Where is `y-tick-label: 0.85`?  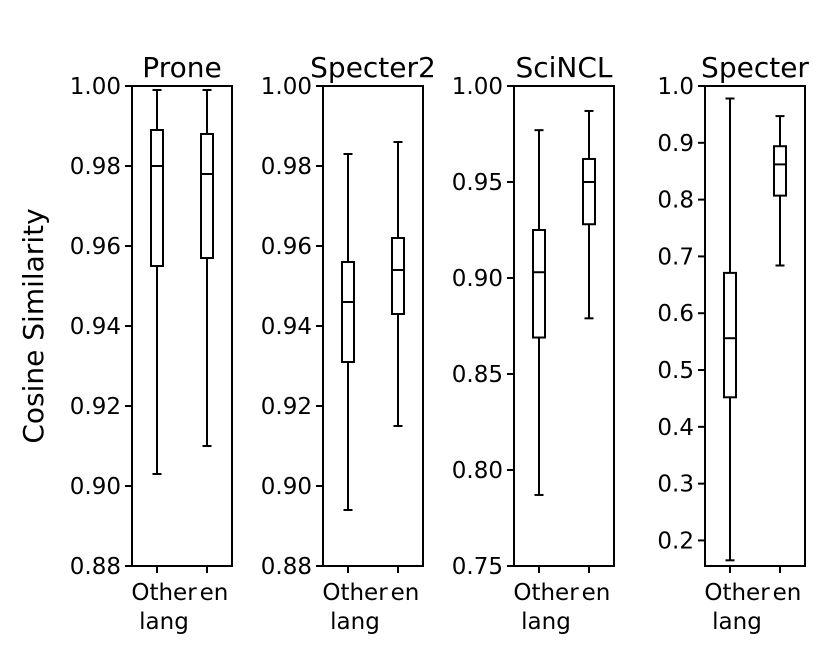
y-tick-label: 0.85 is located at coordinates (477, 375).